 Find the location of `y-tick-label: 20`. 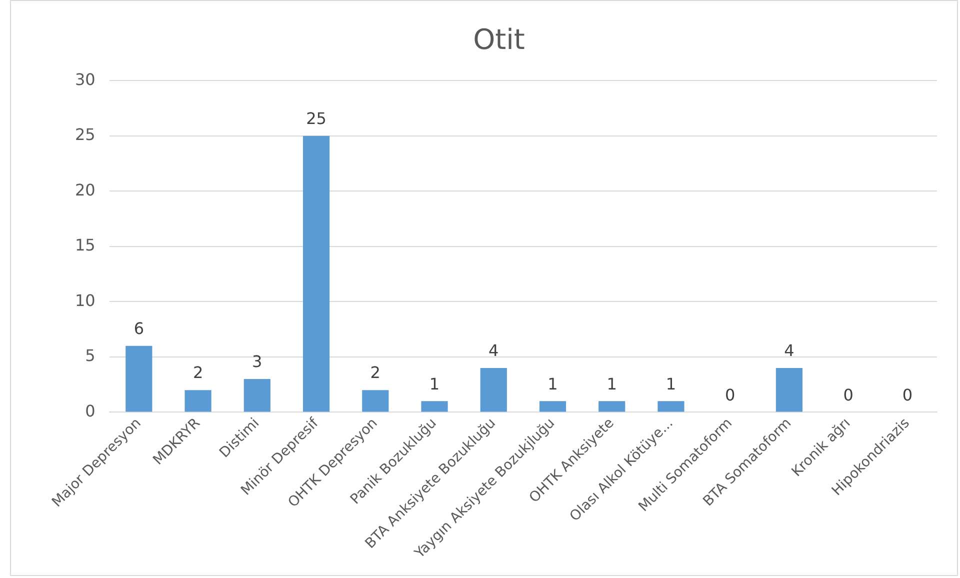

y-tick-label: 20 is located at coordinates (85, 190).